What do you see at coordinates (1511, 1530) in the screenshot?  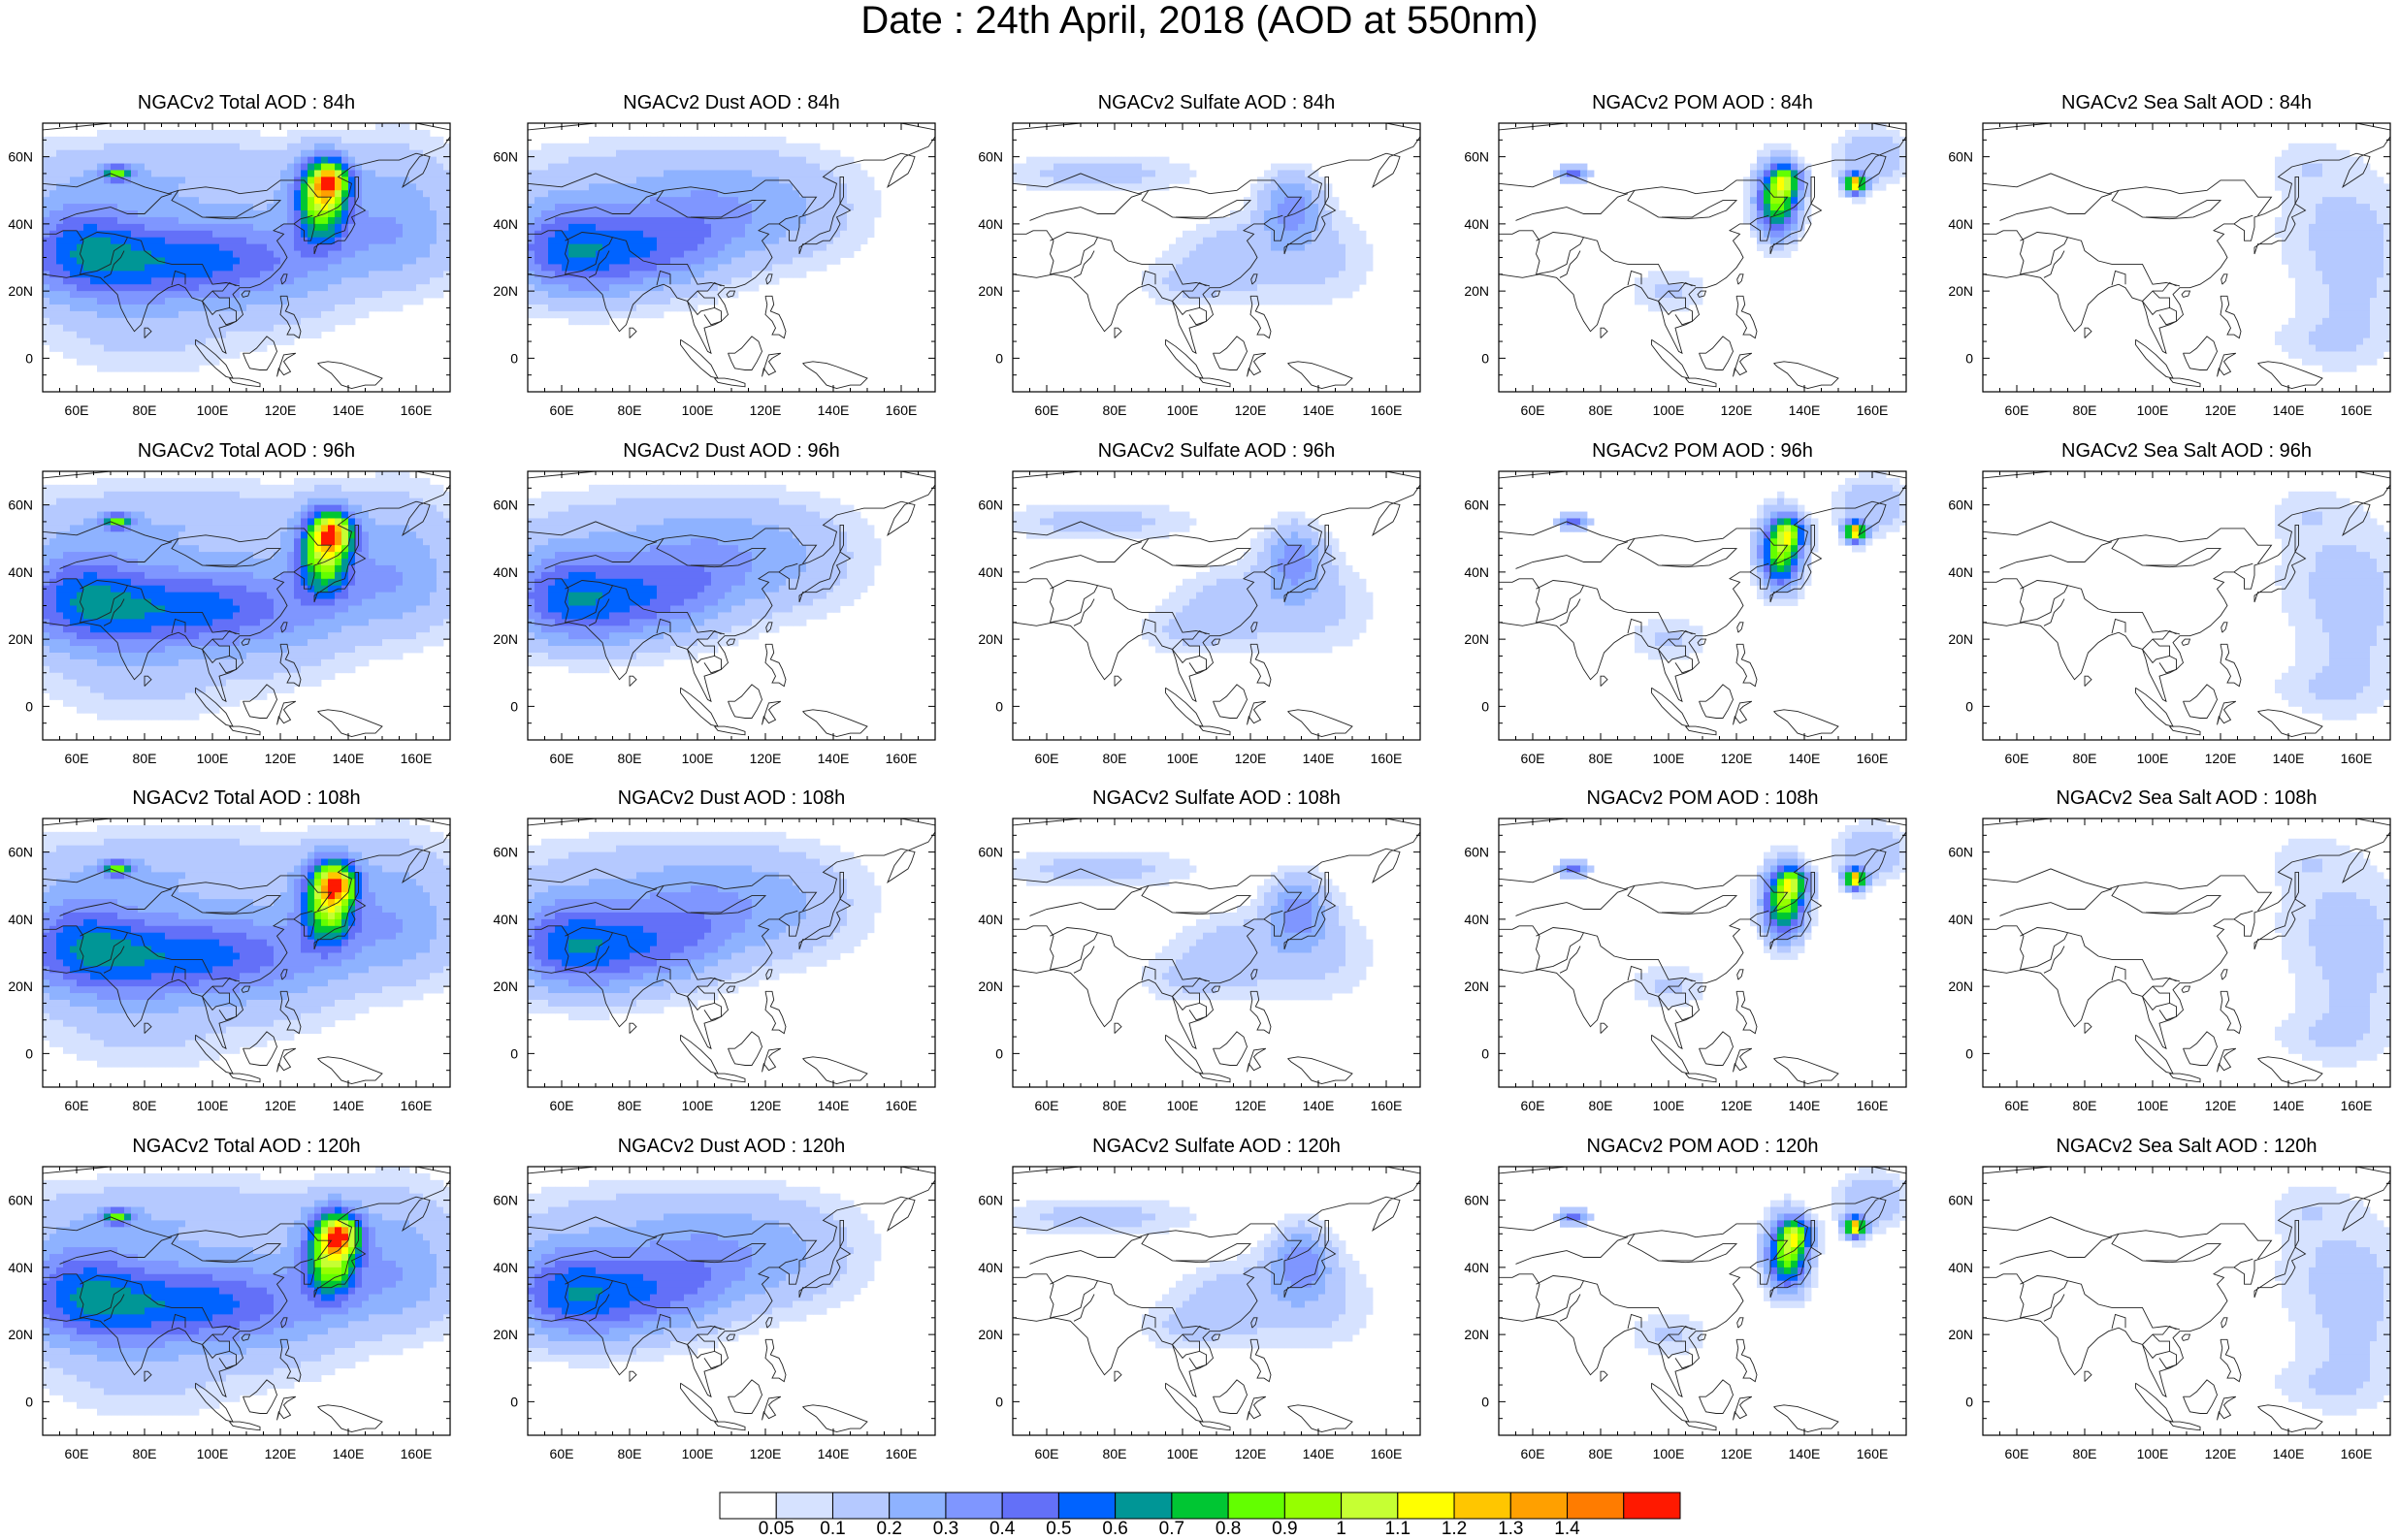 I see `colorbar-label: 1.3` at bounding box center [1511, 1530].